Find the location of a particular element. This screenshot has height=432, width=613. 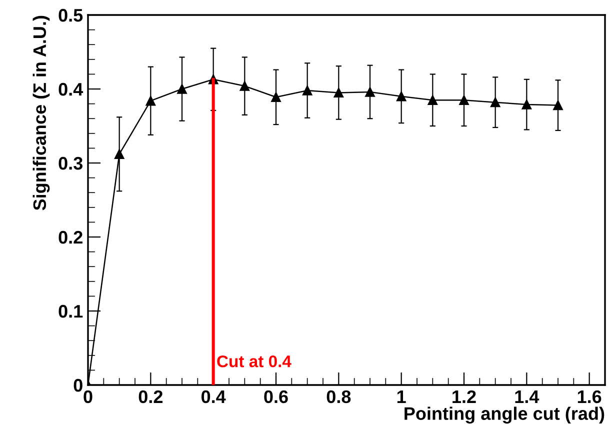

x-axis-title: Pointing angle cut (rad) is located at coordinates (504, 415).